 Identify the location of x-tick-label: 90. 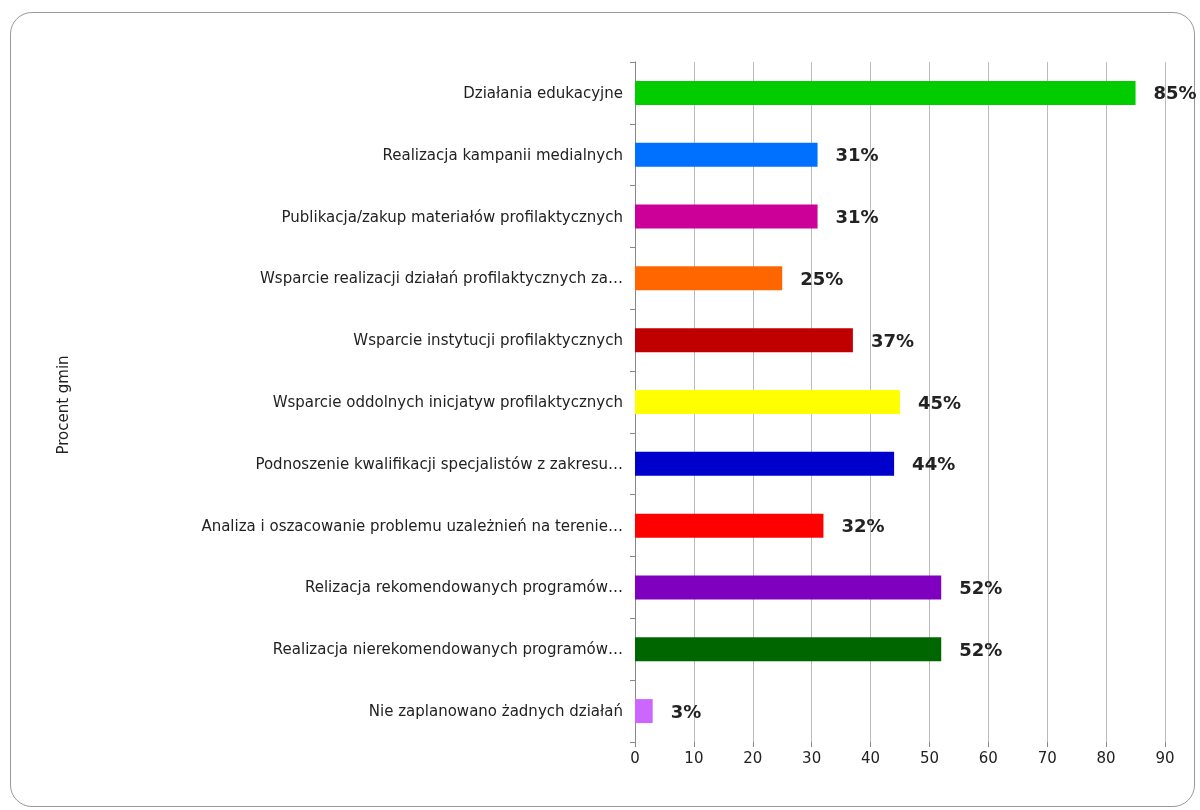
(1165, 757).